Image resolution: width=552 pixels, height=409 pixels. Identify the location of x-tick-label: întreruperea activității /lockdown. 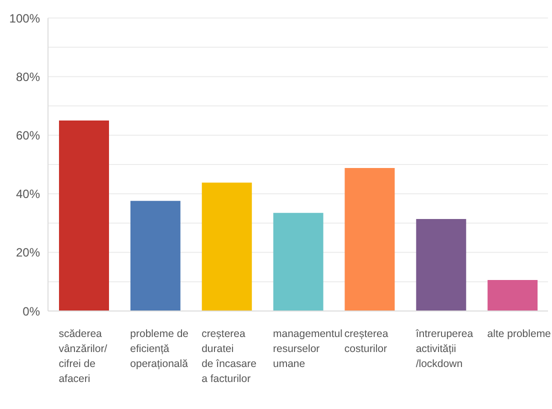
(444, 349).